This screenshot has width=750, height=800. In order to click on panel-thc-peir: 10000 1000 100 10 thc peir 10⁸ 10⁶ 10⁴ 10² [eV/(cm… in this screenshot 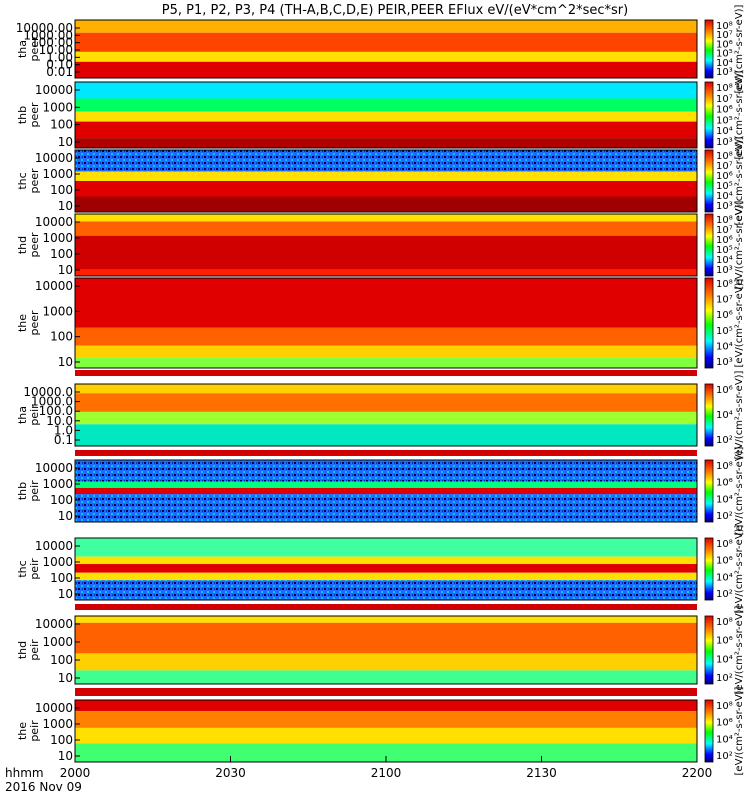, I will do `click(380, 568)`.